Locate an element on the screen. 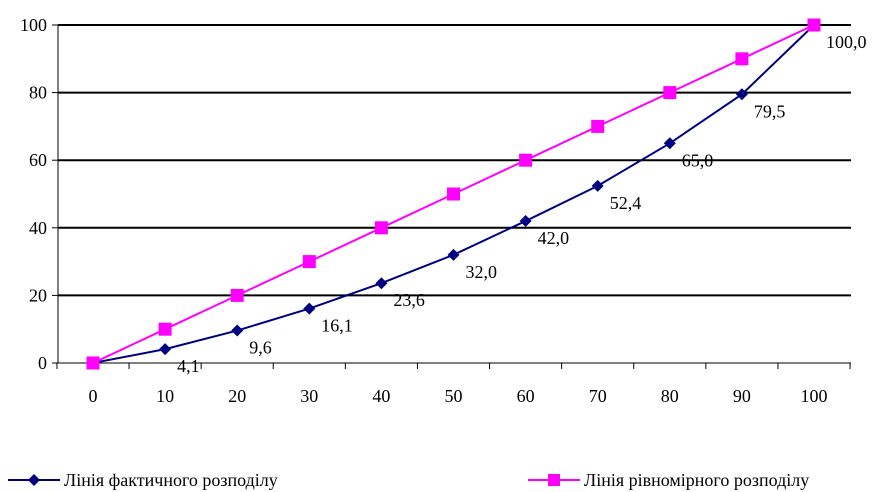 The image size is (889, 492). y-tick-label: 20 is located at coordinates (38, 295).